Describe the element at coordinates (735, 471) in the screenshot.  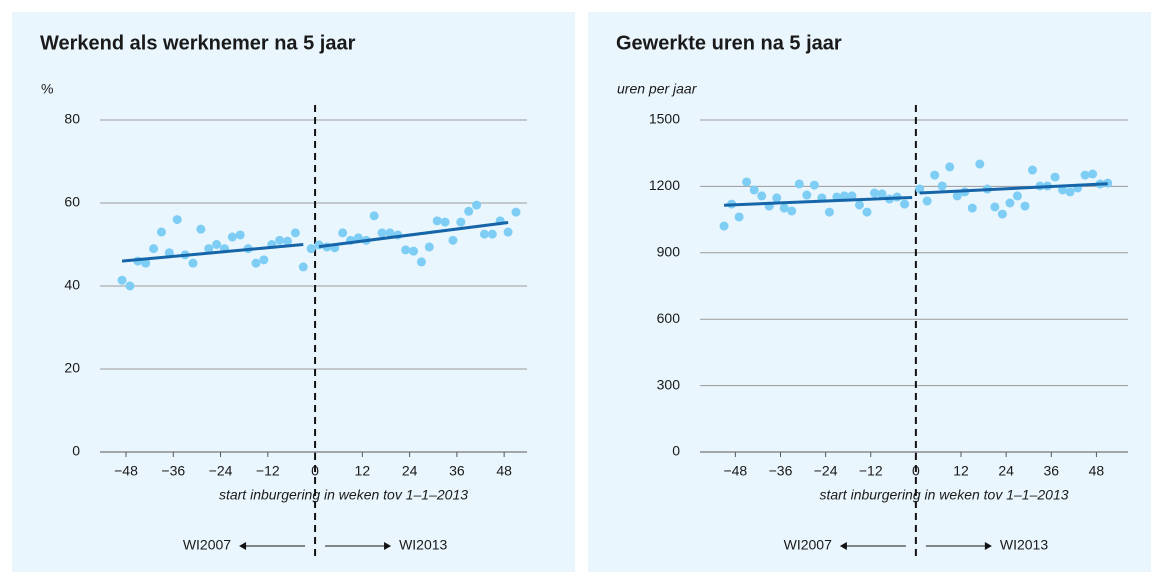
I see `x-tick-label: −48` at that location.